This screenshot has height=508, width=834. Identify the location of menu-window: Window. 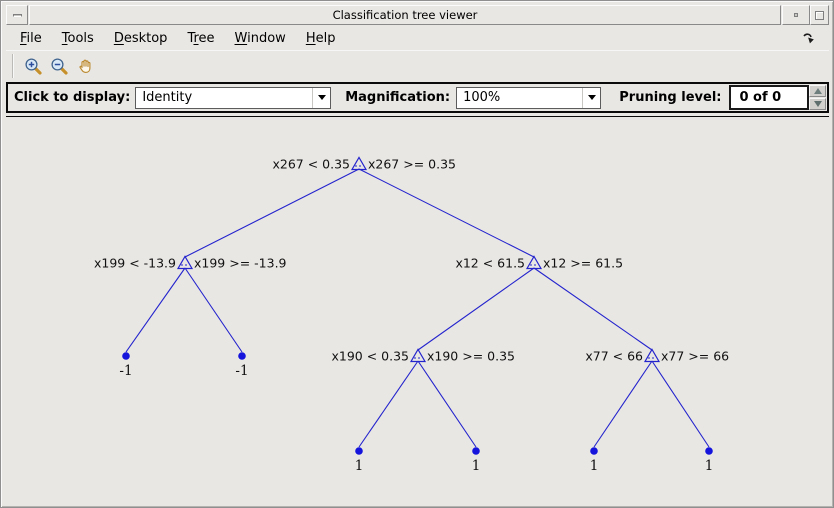
(260, 38).